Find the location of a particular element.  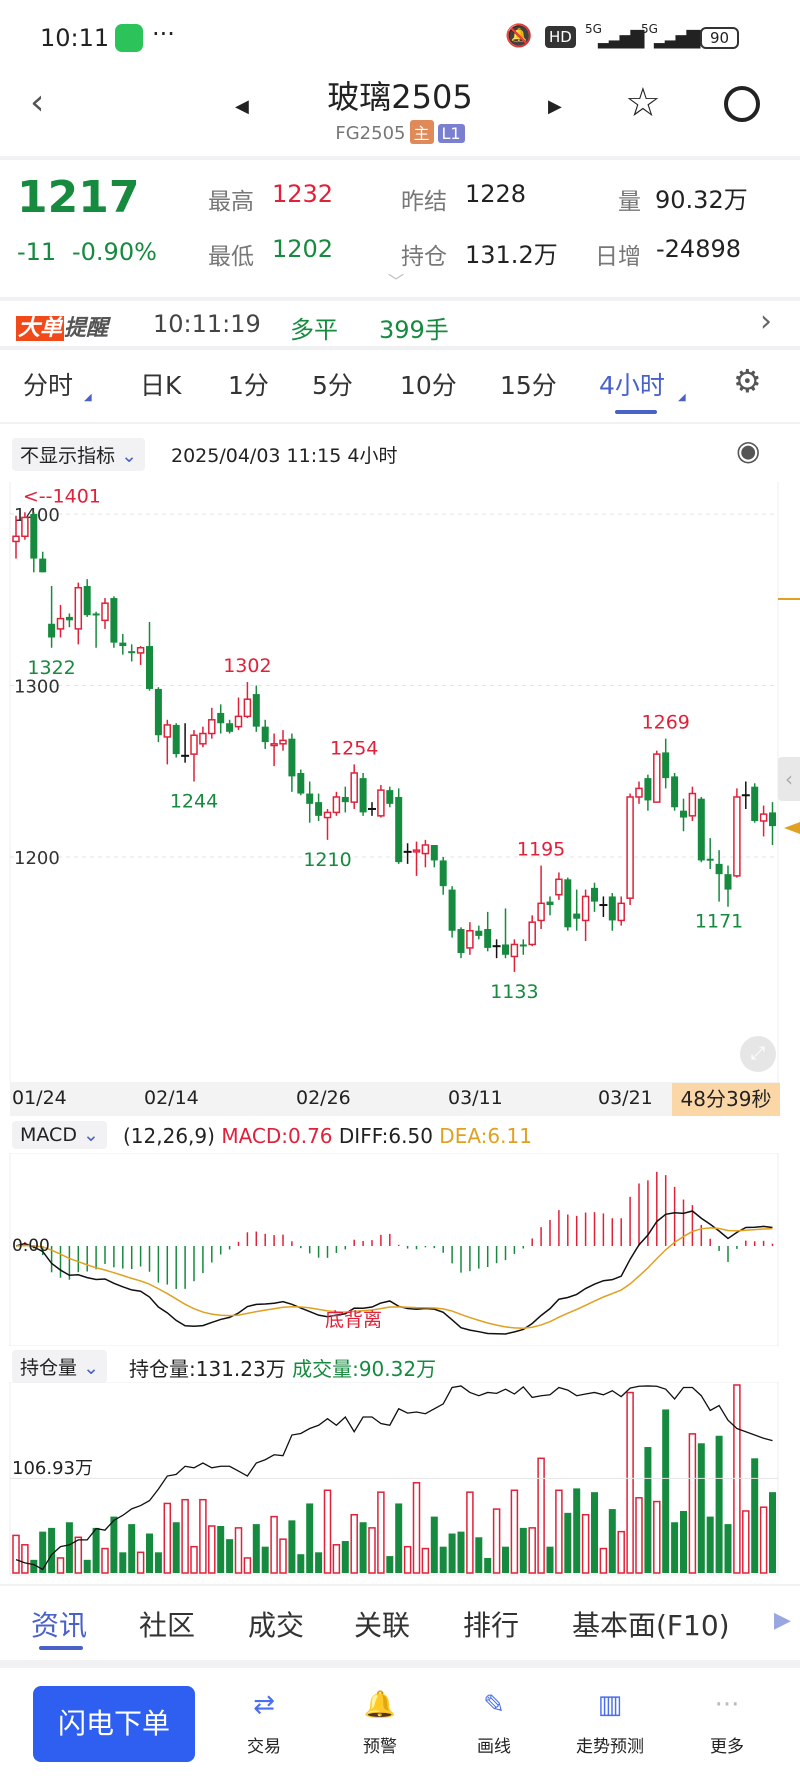

tab-daily-k: 日K is located at coordinates (161, 385).